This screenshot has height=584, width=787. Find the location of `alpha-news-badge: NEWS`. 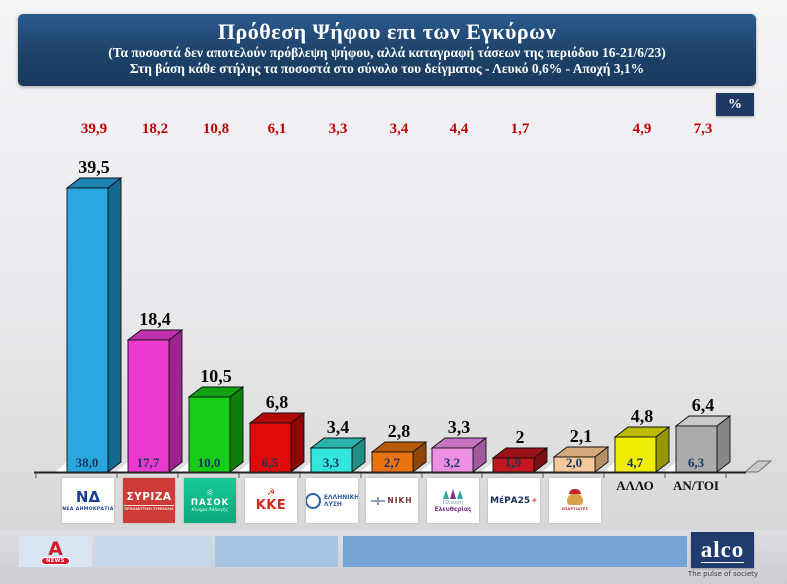

alpha-news-badge: NEWS is located at coordinates (55, 561).